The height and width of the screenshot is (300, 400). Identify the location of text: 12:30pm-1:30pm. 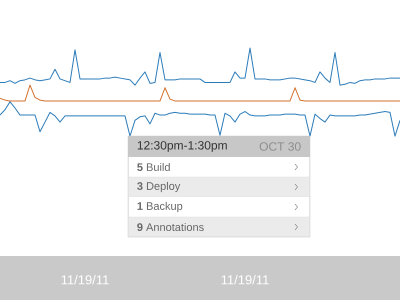
(182, 146).